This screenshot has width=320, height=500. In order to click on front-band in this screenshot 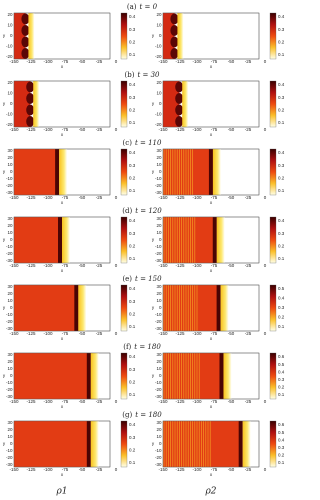, I will do `click(240, 444)`.